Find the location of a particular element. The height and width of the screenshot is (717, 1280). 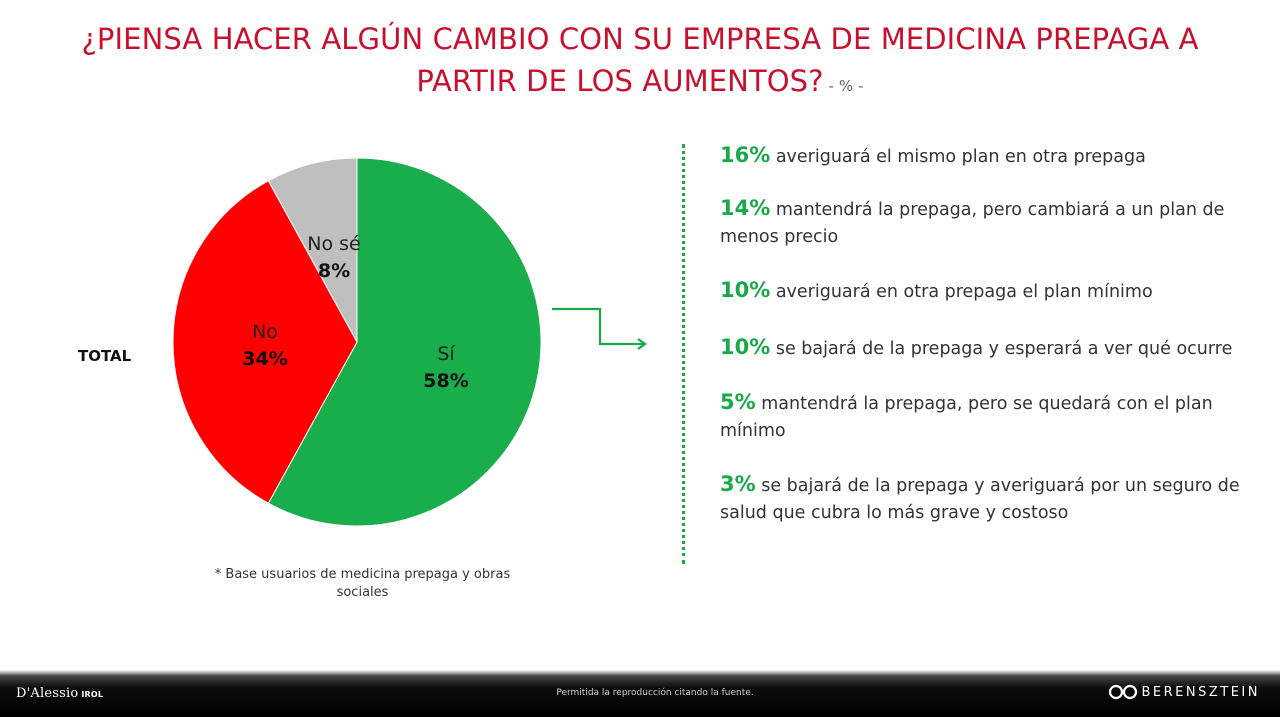

dalessio-logo: D'Alessio IROL is located at coordinates (59, 693).